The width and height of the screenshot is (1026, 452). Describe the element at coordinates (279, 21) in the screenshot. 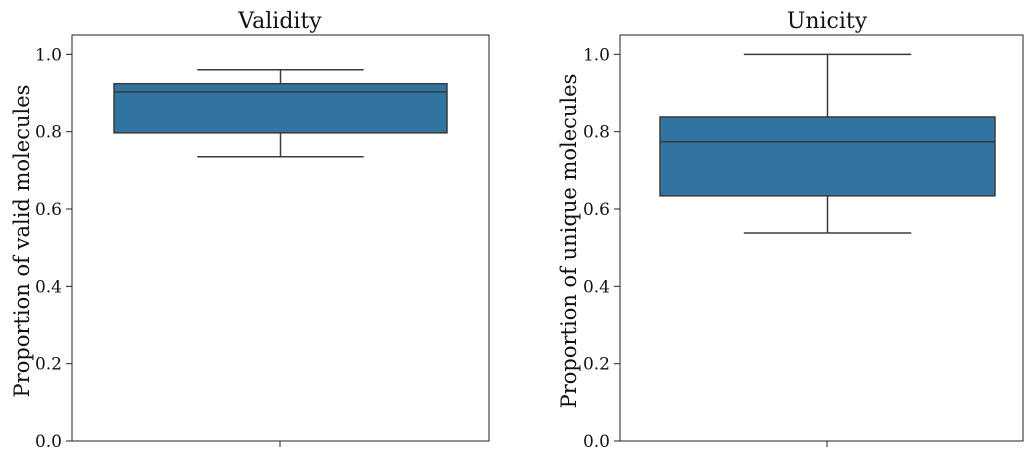

I see `validity-title: Validity` at that location.